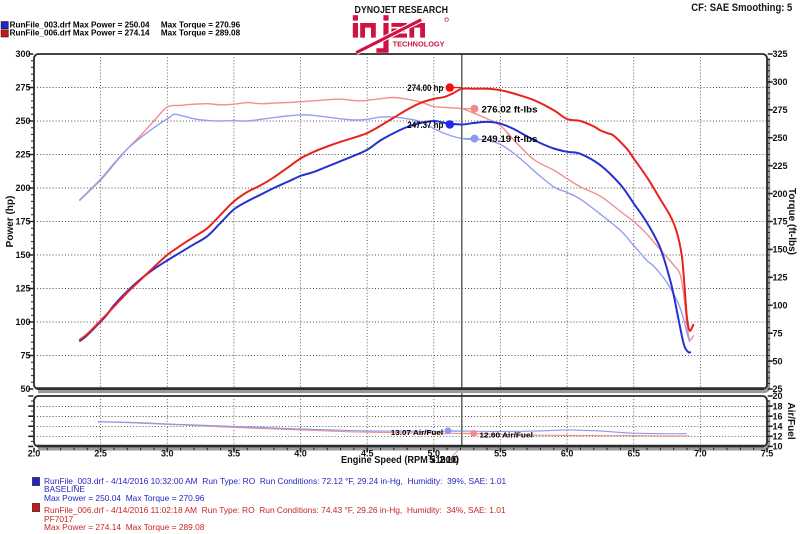  Describe the element at coordinates (400, 460) in the screenshot. I see `svg-text: Engine Speed (RPM x1000)` at that location.